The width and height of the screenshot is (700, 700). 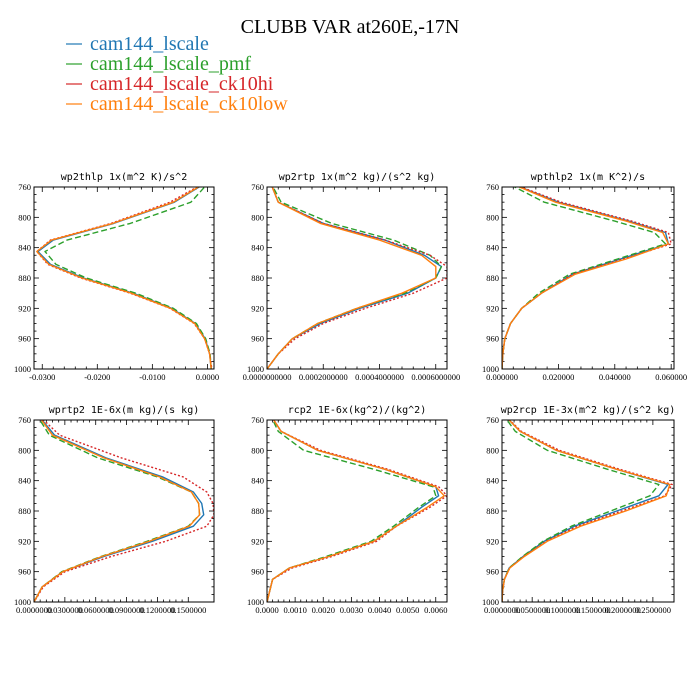 I want to click on panel-title: rcp2 1E-6x(kg^2)/(kg^2), so click(x=357, y=410).